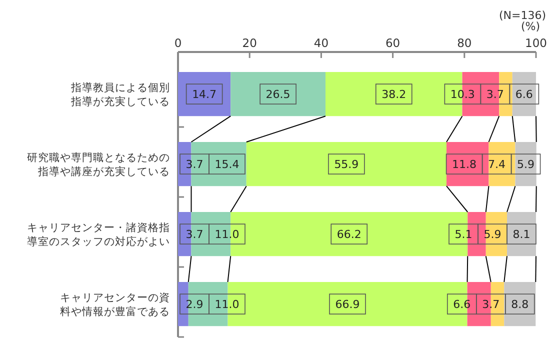 This screenshot has height=343, width=550. I want to click on data-label: 15.4, so click(227, 165).